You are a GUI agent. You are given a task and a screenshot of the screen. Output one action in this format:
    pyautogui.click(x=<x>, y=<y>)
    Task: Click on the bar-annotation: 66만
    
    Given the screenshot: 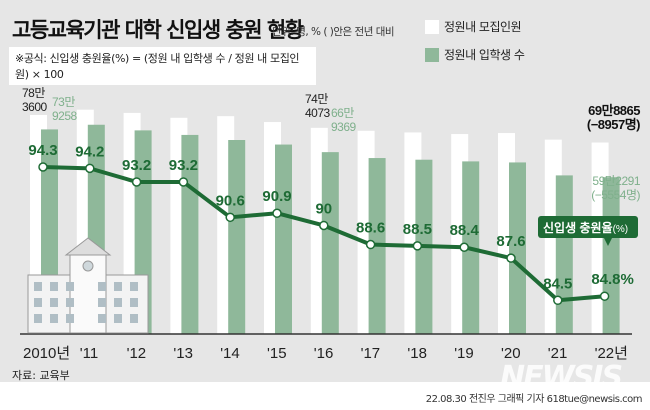 What is the action you would take?
    pyautogui.click(x=342, y=113)
    